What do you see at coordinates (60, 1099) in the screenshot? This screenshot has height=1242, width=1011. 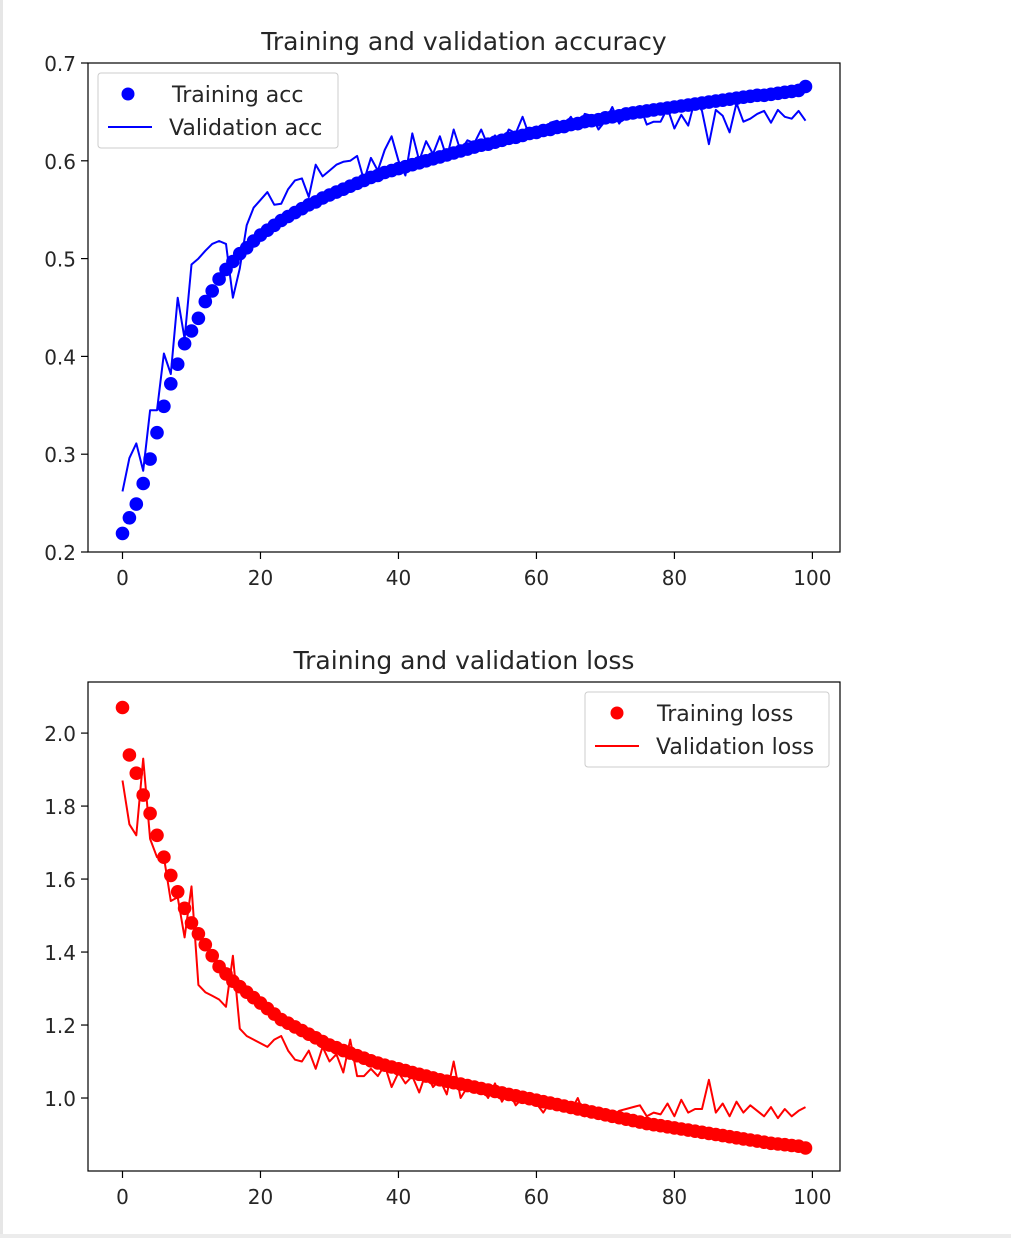 I see `y-tick-label: 1.0` at bounding box center [60, 1099].